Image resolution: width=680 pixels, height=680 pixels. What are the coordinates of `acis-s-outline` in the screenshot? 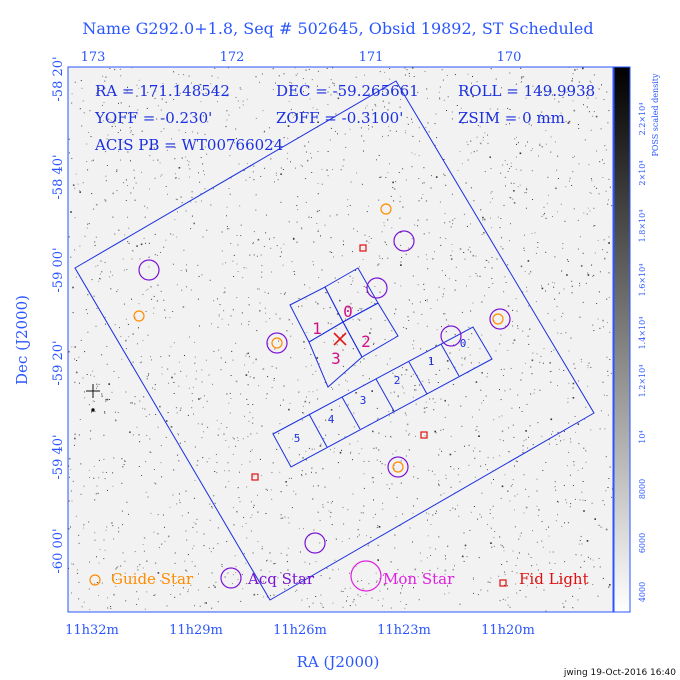 It's located at (382, 397).